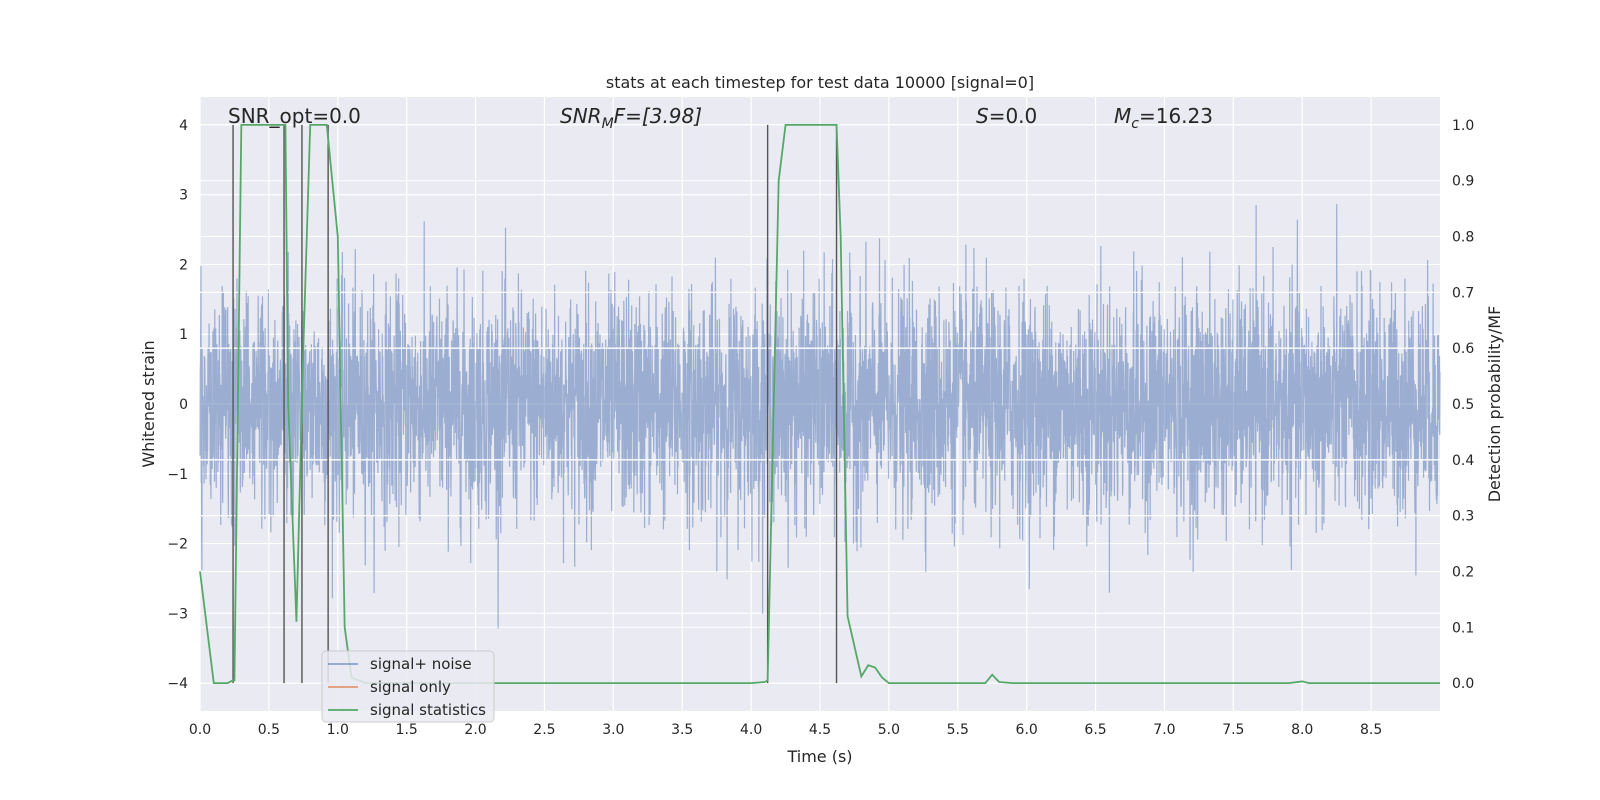 Image resolution: width=1600 pixels, height=800 pixels. I want to click on x-tick-label: 7.0, so click(1164, 730).